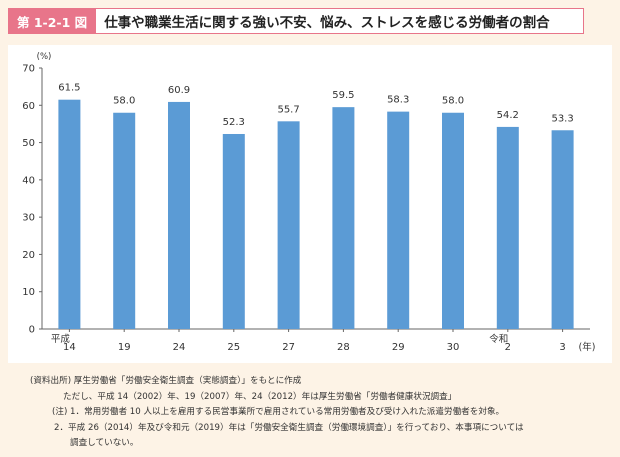 Image resolution: width=620 pixels, height=457 pixels. What do you see at coordinates (398, 347) in the screenshot?
I see `x-tick-label: 29` at bounding box center [398, 347].